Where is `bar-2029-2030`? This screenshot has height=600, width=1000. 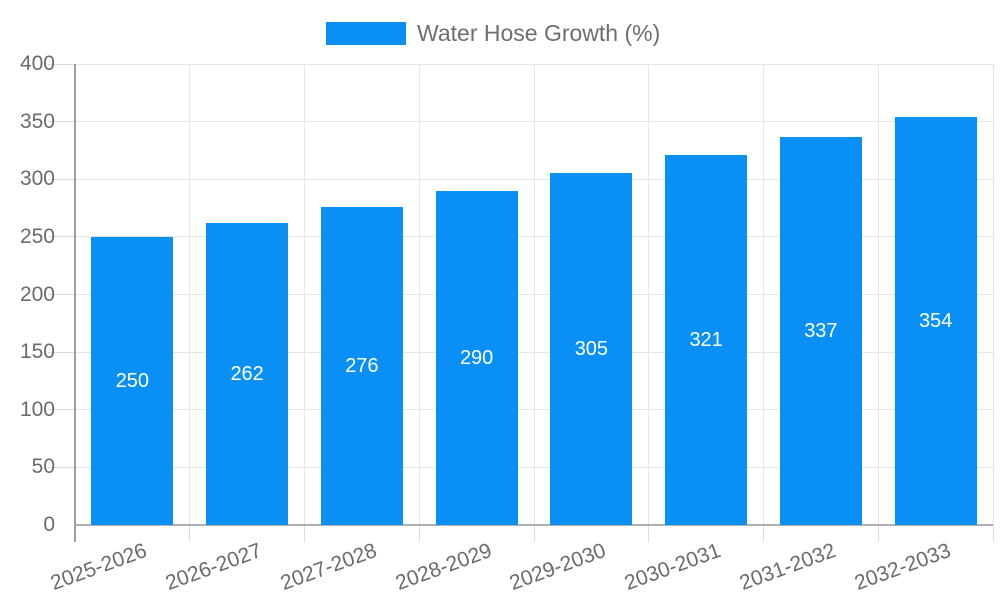 bar-2029-2030 is located at coordinates (591, 349).